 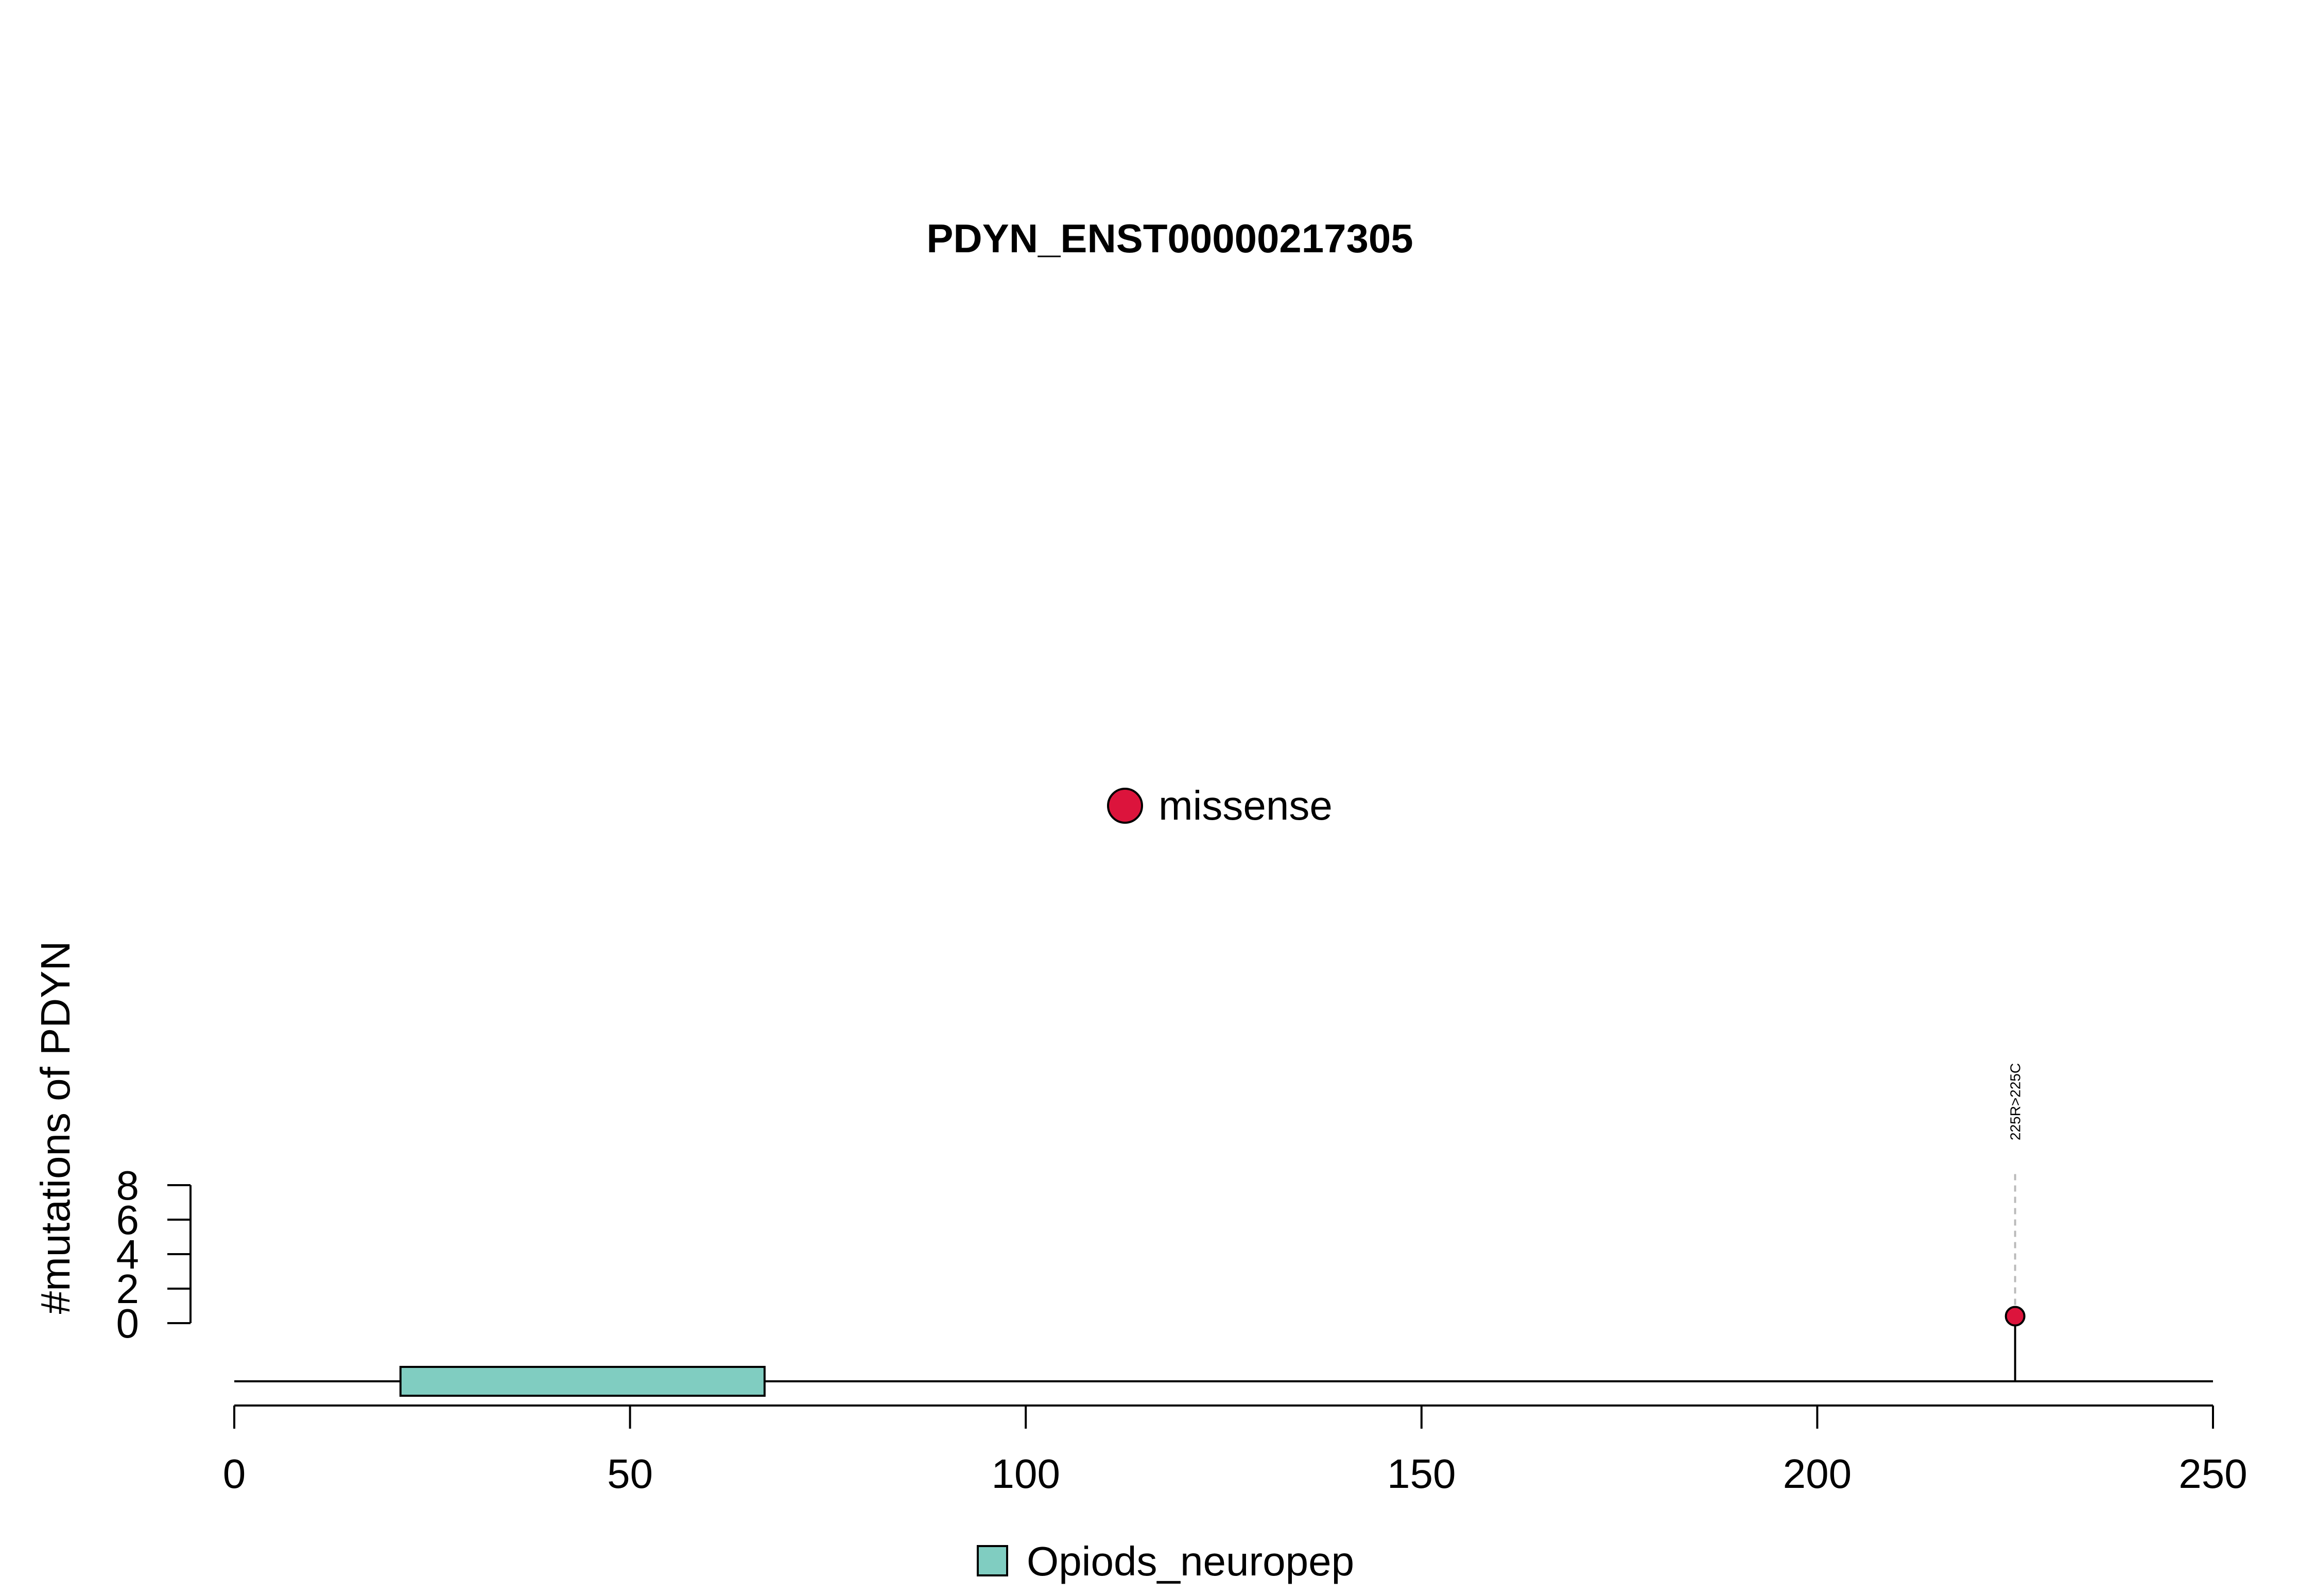 I want to click on x-axis: 0 50 100 150 200 250, so click(x=1235, y=1450).